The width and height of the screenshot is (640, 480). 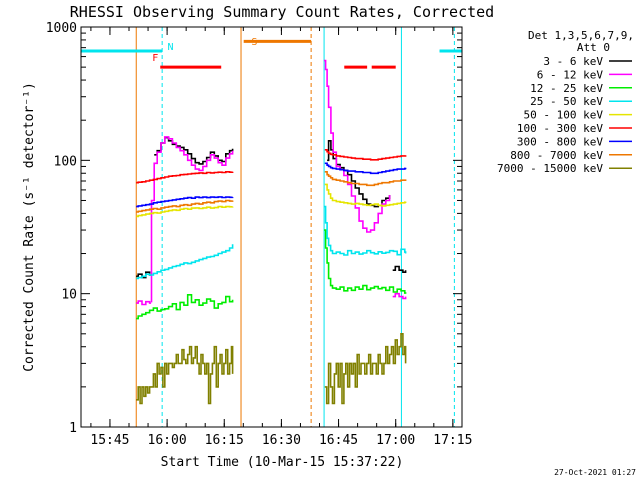 What do you see at coordinates (338, 440) in the screenshot?
I see `x-tick-label-5: 16:45` at bounding box center [338, 440].